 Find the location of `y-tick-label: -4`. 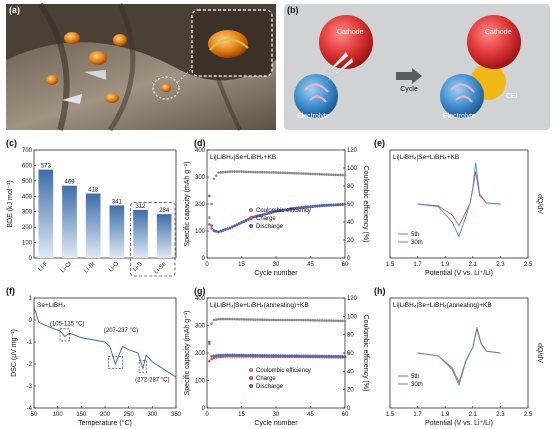

y-tick-label: -4 is located at coordinates (30, 409).